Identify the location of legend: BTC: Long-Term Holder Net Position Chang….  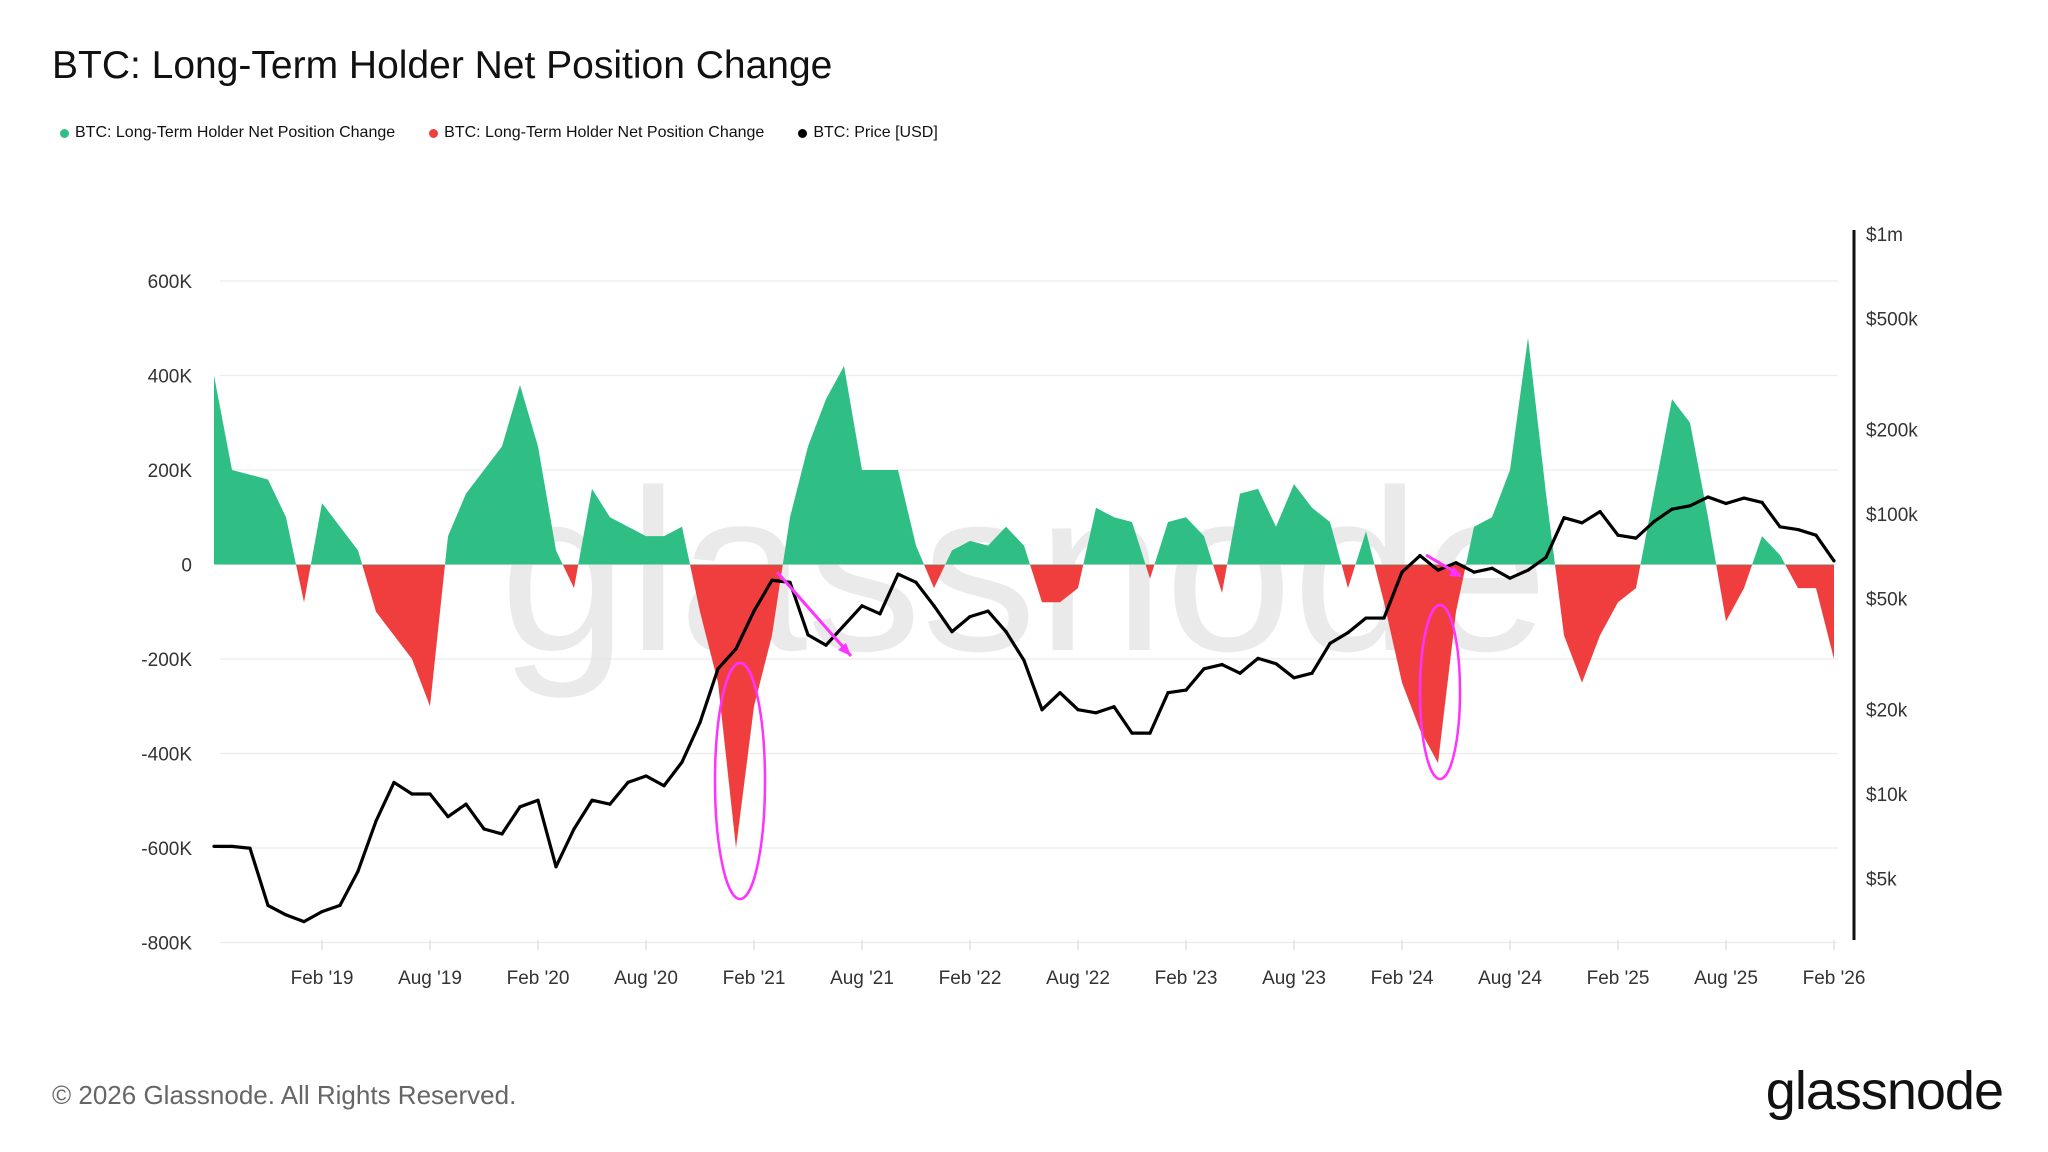
(499, 133).